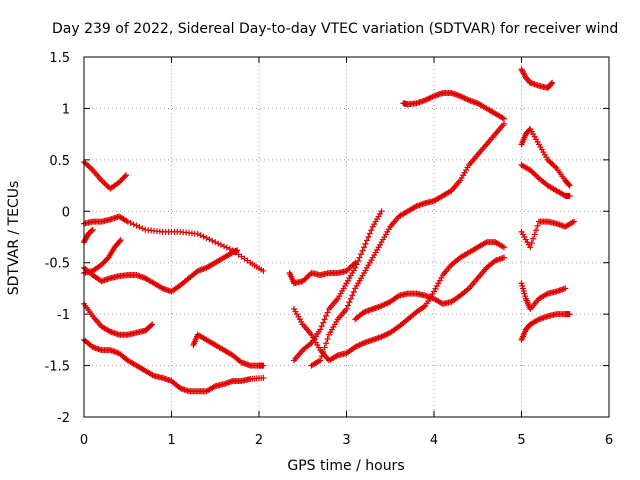  I want to click on y-tick-label: -1, so click(63, 315).